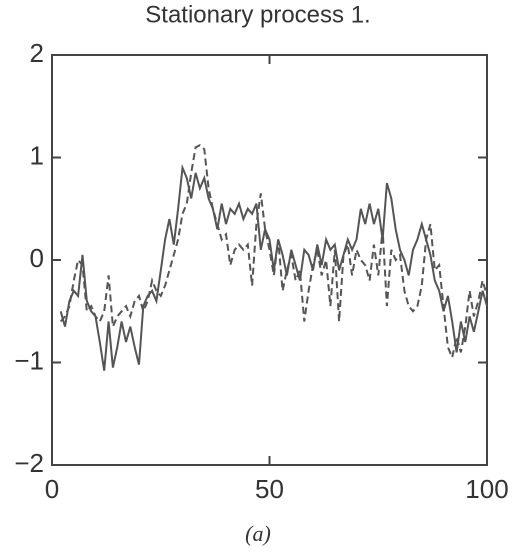 The height and width of the screenshot is (554, 516). I want to click on x-tick-label: 100, so click(486, 489).